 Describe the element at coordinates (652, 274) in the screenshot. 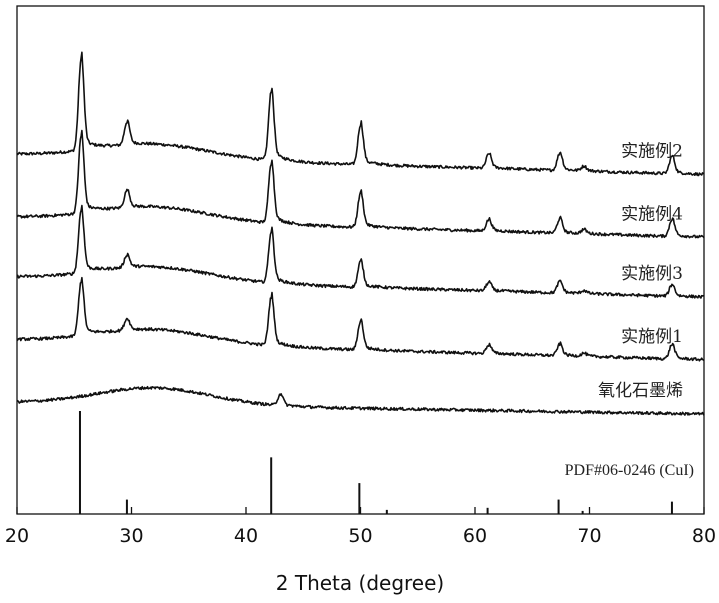

I see `series-label-3: 实施例3` at that location.